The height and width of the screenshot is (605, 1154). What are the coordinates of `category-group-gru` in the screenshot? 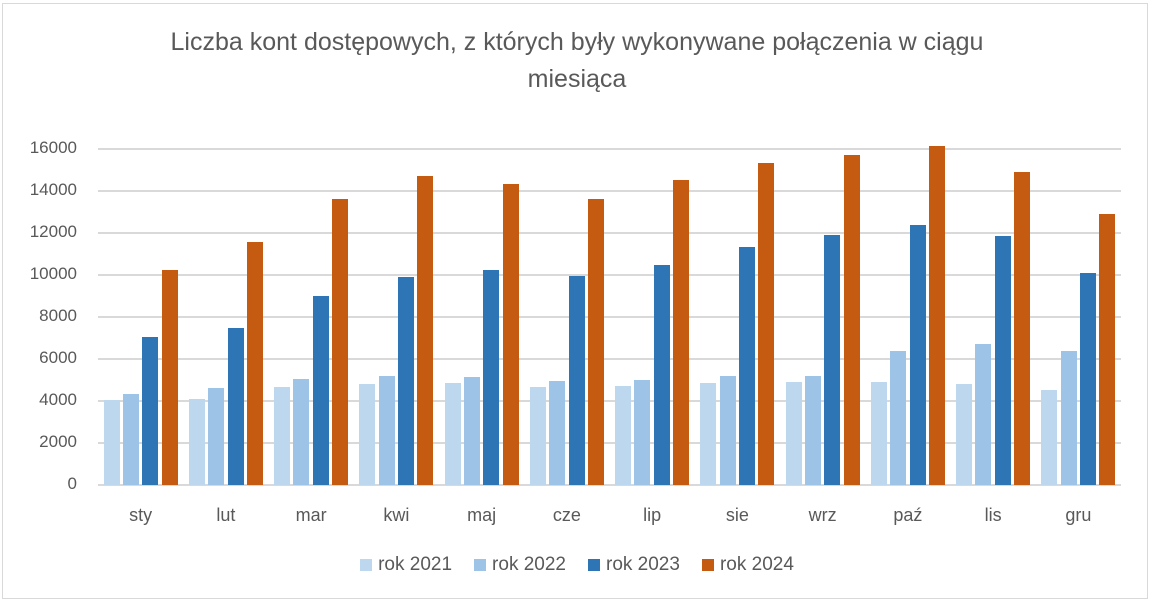 It's located at (1078, 317).